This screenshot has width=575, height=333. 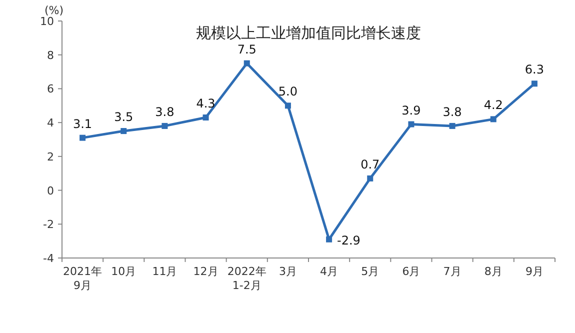 What do you see at coordinates (50, 157) in the screenshot?
I see `y-tick-label: 2` at bounding box center [50, 157].